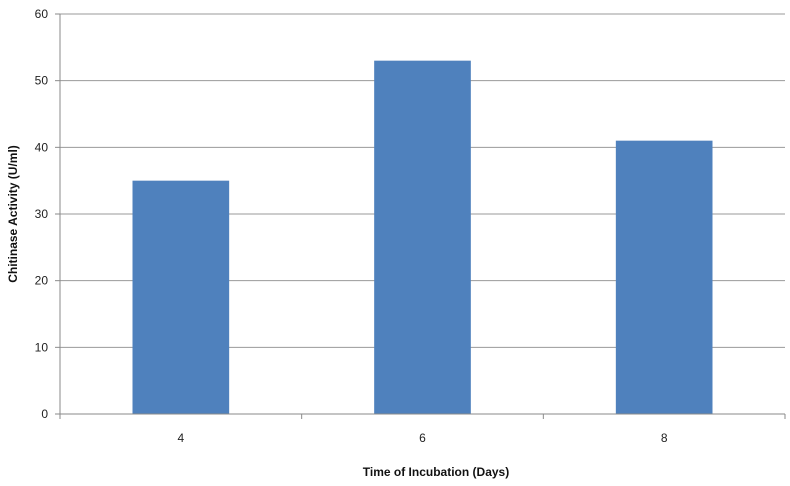  I want to click on y-tick-label-40: 40, so click(42, 147).